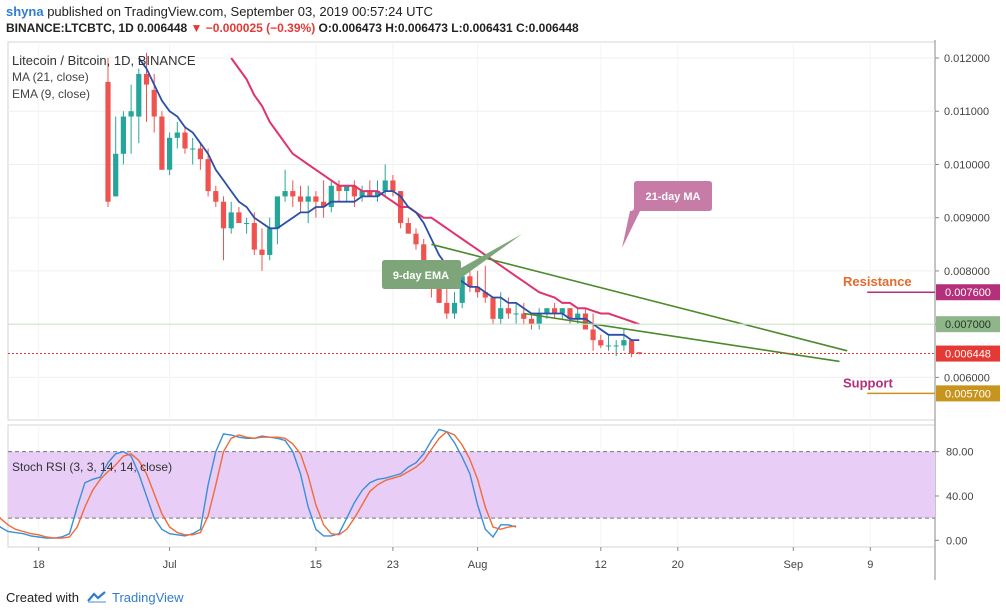  Describe the element at coordinates (678, 565) in the screenshot. I see `time-tick-label: 20` at that location.